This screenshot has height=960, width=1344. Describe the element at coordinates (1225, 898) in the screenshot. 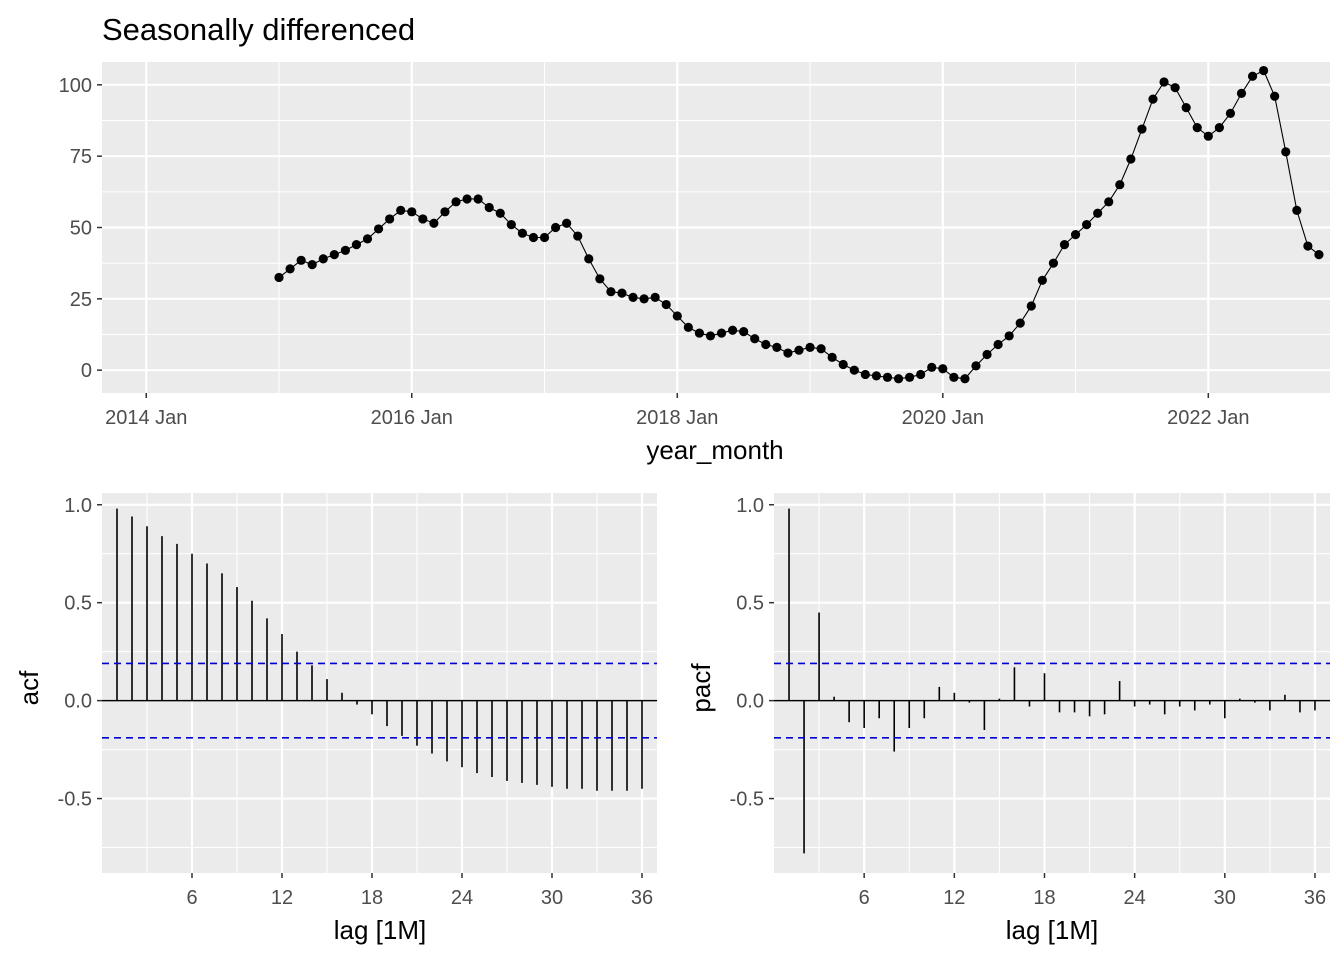

I see `pacf-x-tick-label: 30` at that location.